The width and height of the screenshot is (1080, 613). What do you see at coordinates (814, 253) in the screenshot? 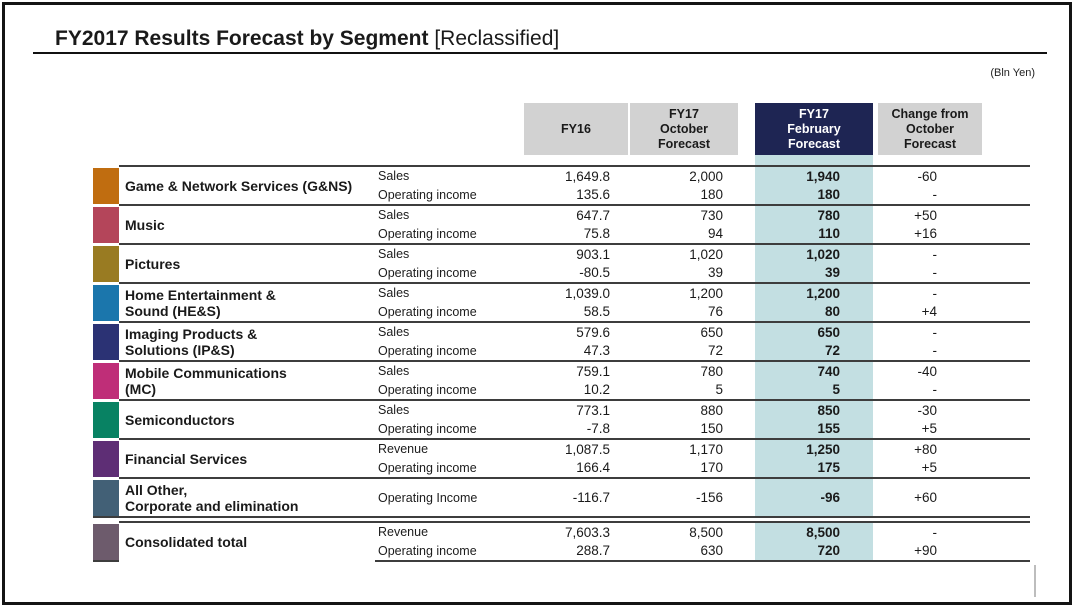
I see `value-february: 1,020` at bounding box center [814, 253].